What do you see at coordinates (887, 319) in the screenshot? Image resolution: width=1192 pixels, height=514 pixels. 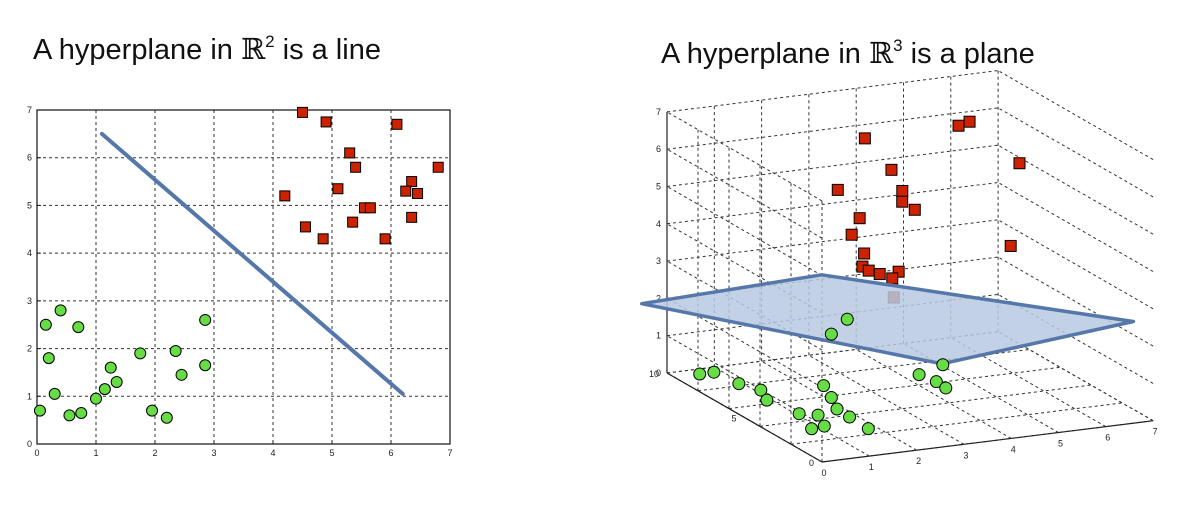 I see `hyperplane-plane` at bounding box center [887, 319].